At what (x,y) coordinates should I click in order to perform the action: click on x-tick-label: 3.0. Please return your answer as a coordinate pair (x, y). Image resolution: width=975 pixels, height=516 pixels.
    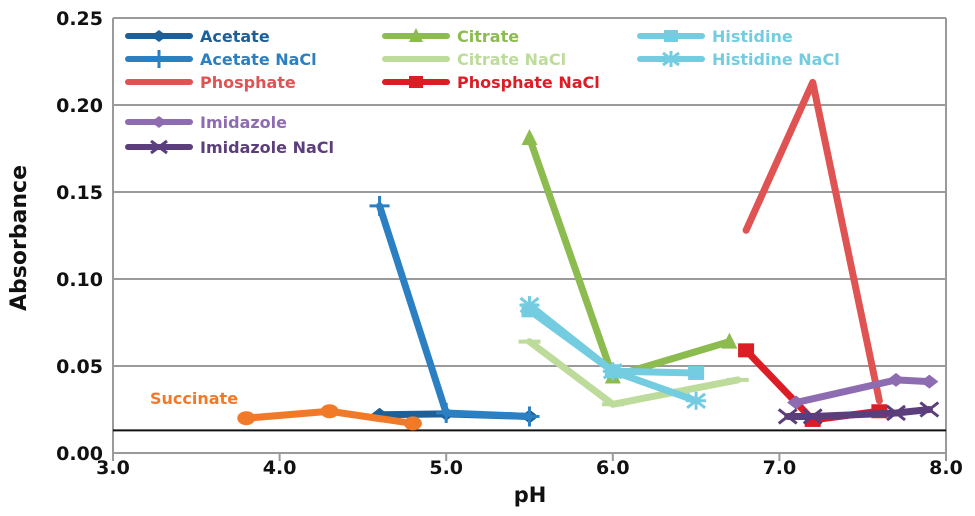
    Looking at the image, I should click on (113, 468).